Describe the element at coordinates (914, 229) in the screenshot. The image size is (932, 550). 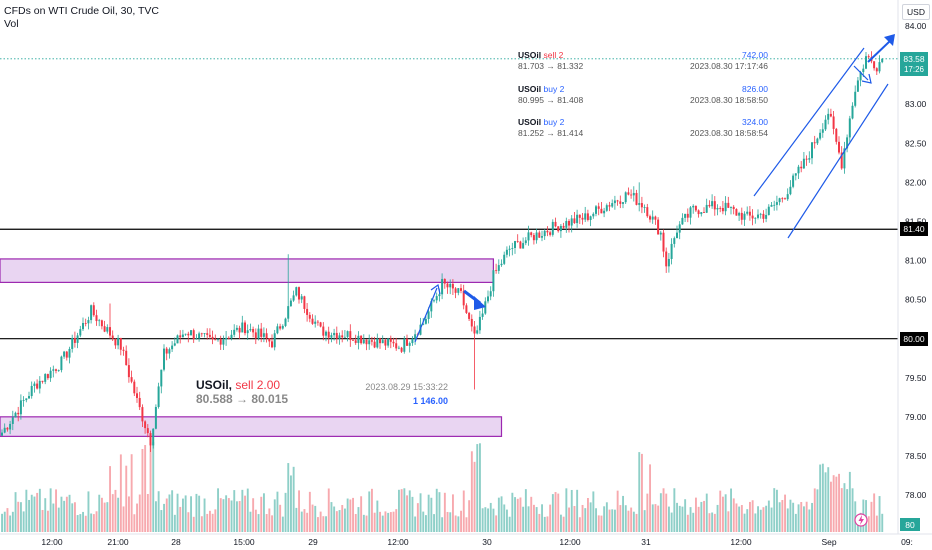
I see `level-high-badge` at that location.